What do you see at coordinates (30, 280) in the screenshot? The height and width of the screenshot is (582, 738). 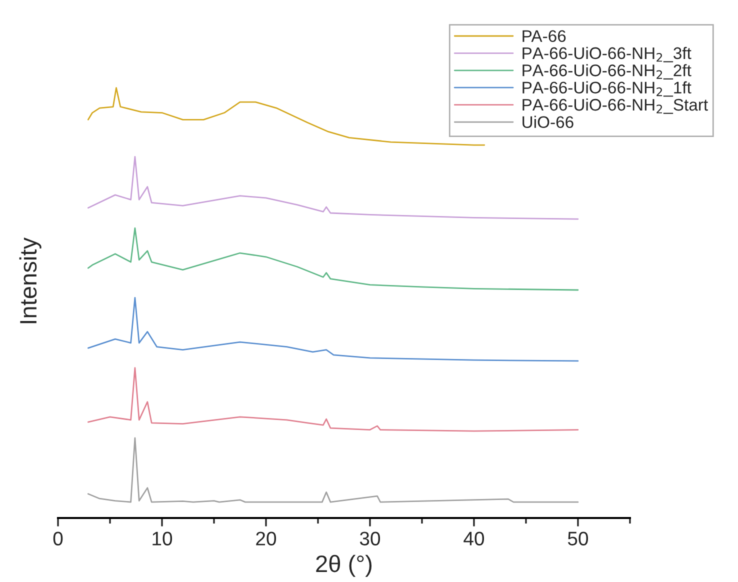 I see `y-axis-title: Intensity` at bounding box center [30, 280].